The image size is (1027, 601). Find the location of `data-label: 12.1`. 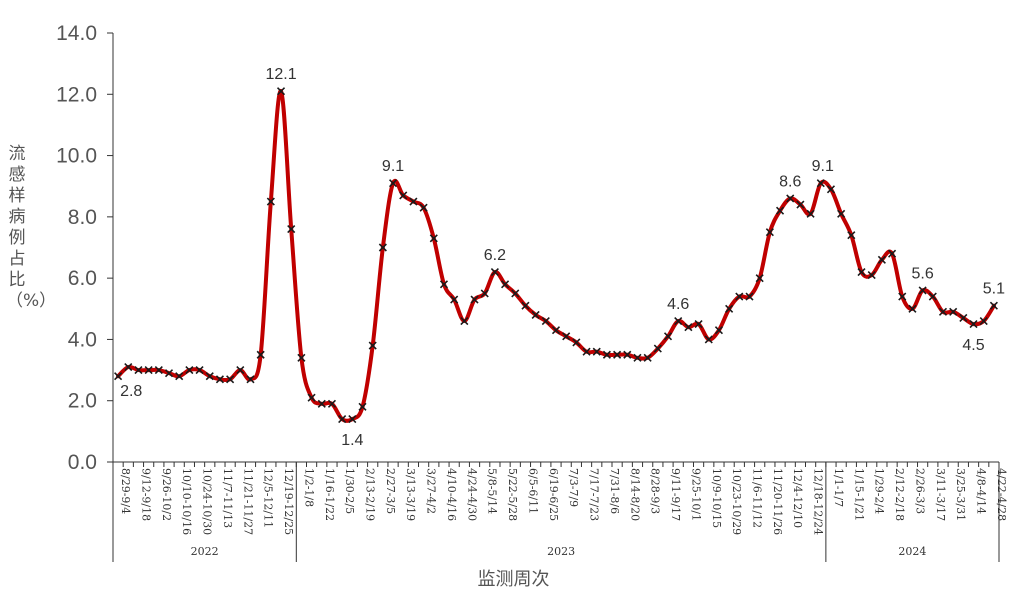

data-label: 12.1 is located at coordinates (280, 74).